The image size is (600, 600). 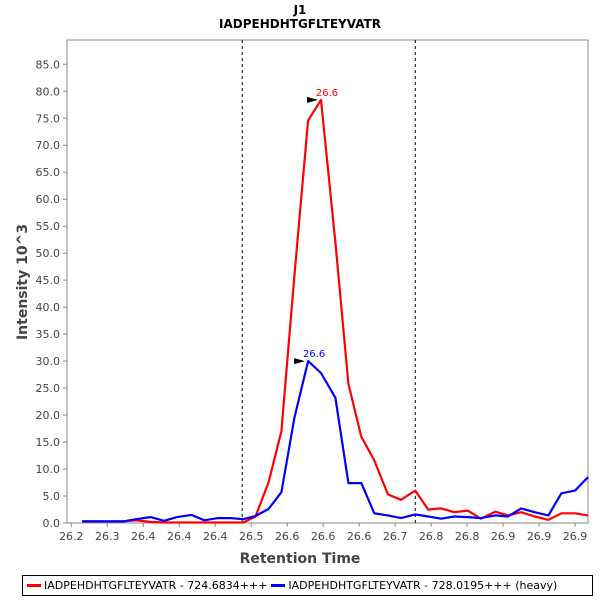 What do you see at coordinates (48, 334) in the screenshot?
I see `y-tick-label: 35.0` at bounding box center [48, 334].